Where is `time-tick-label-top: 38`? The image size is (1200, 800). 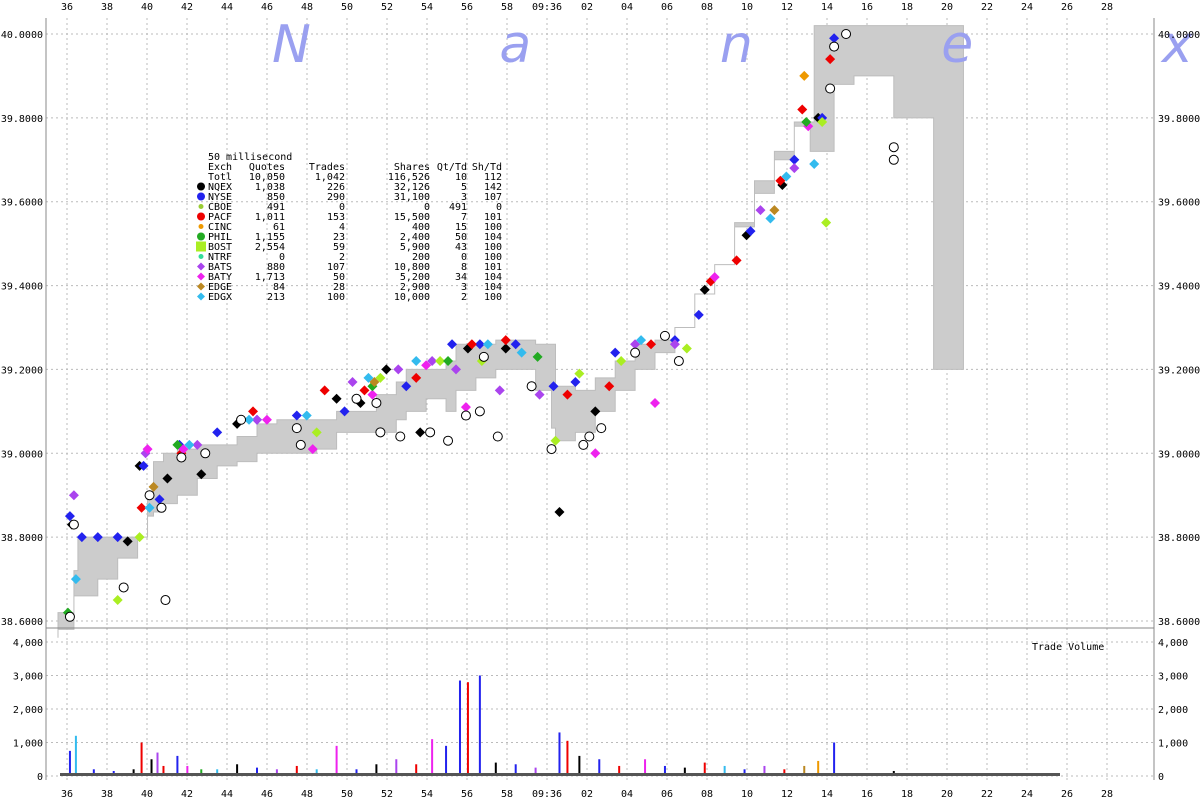
time-tick-label-top: 38 is located at coordinates (107, 7).